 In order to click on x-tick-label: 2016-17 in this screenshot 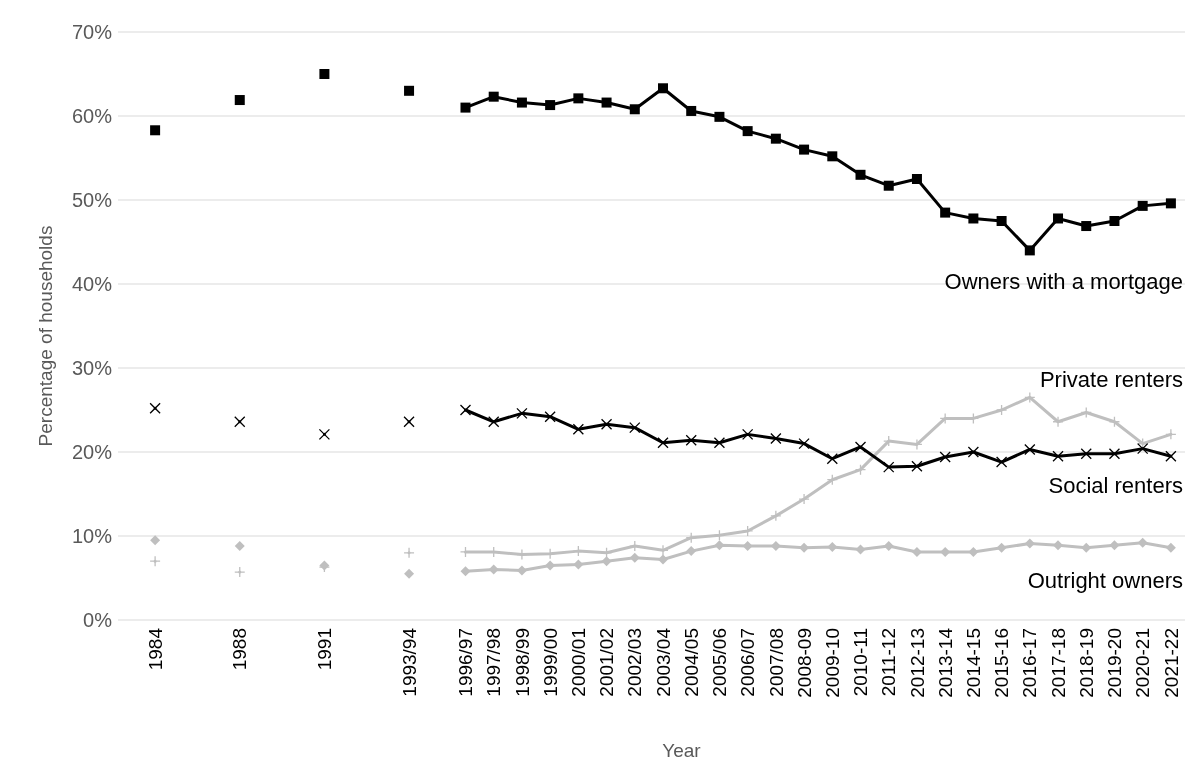, I will do `click(1030, 663)`.